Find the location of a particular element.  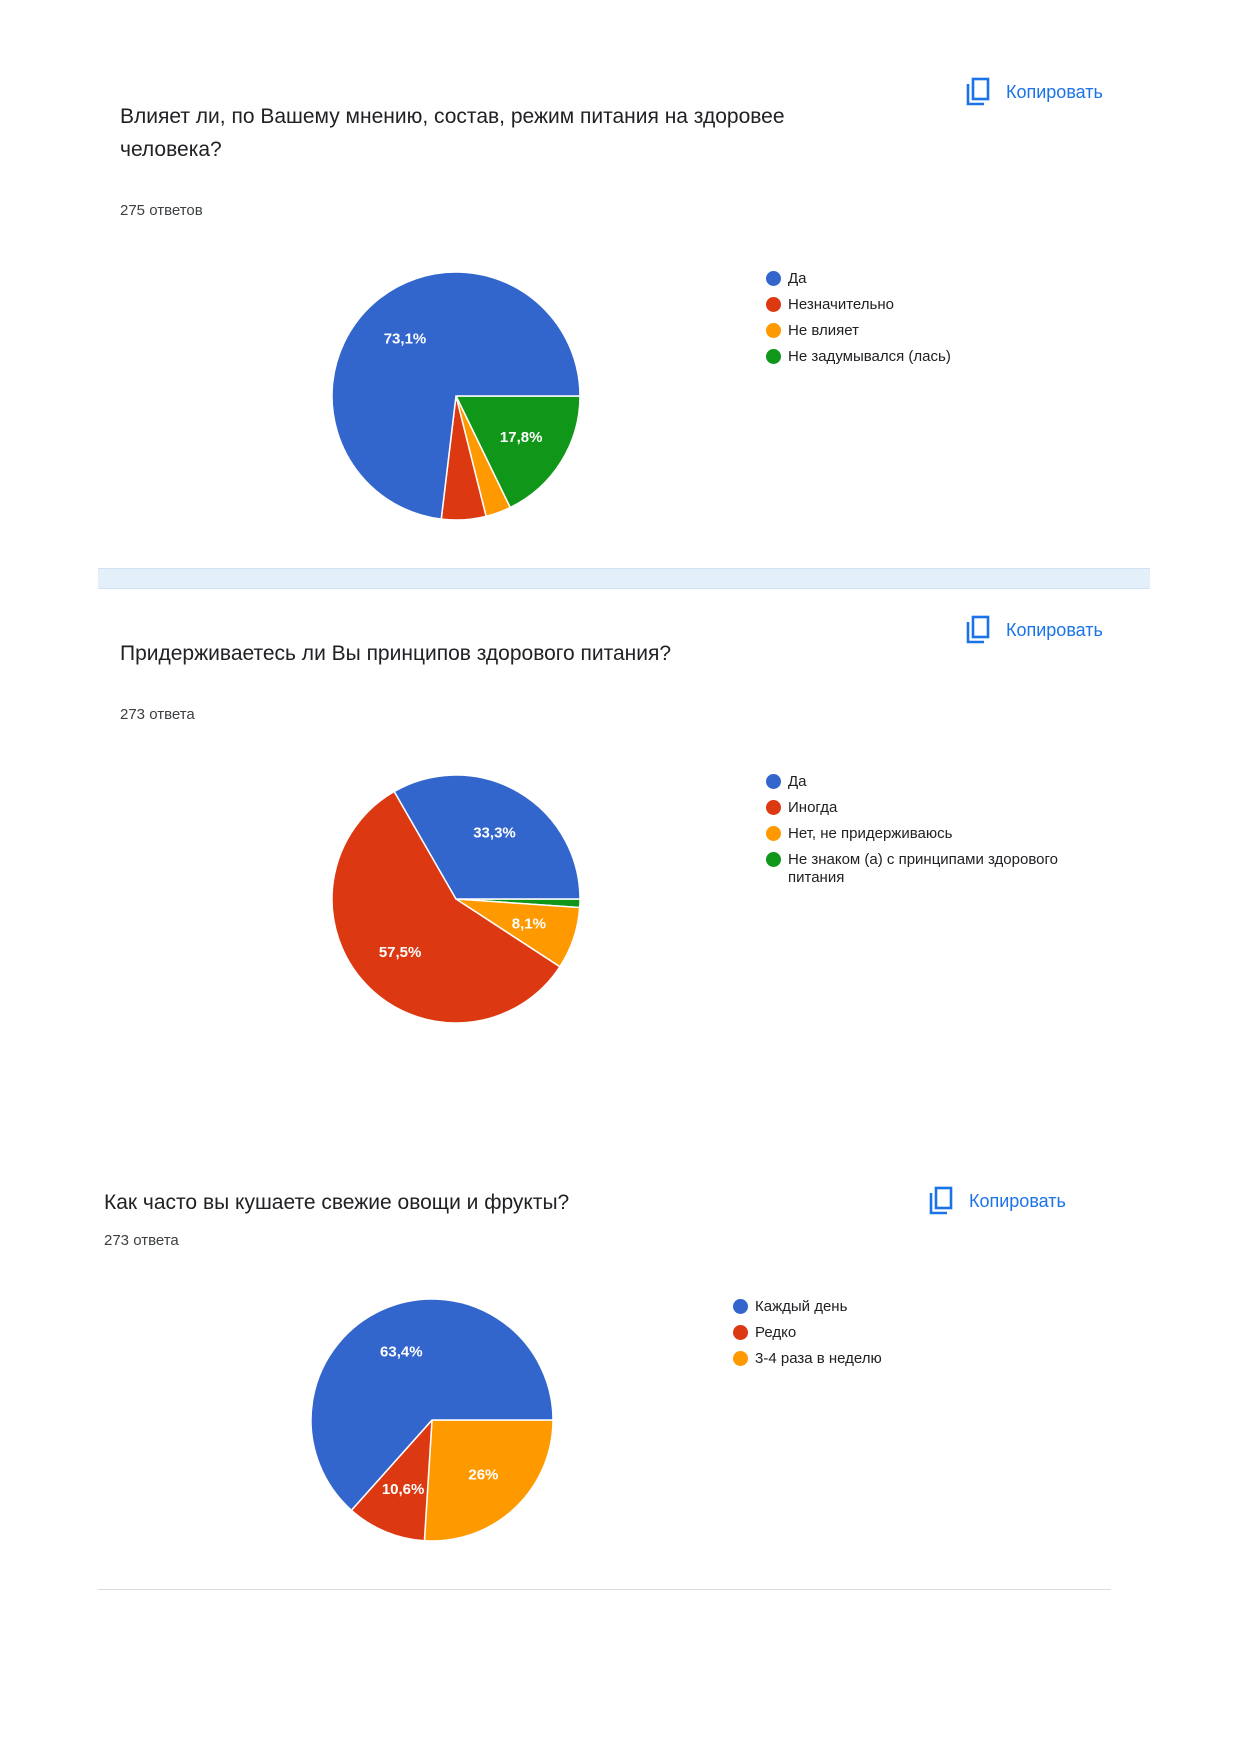

legend-item: Не влияет is located at coordinates (931, 331).